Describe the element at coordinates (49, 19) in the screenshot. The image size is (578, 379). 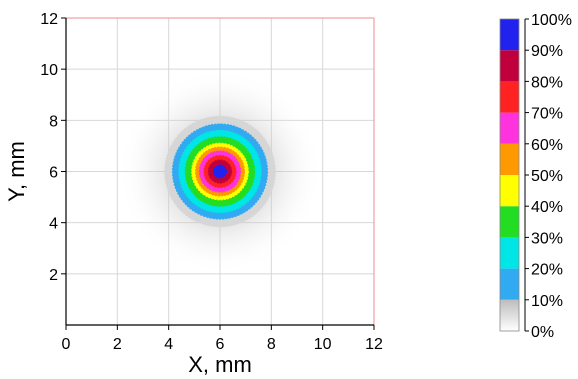
I see `y-tick-label: 12` at that location.